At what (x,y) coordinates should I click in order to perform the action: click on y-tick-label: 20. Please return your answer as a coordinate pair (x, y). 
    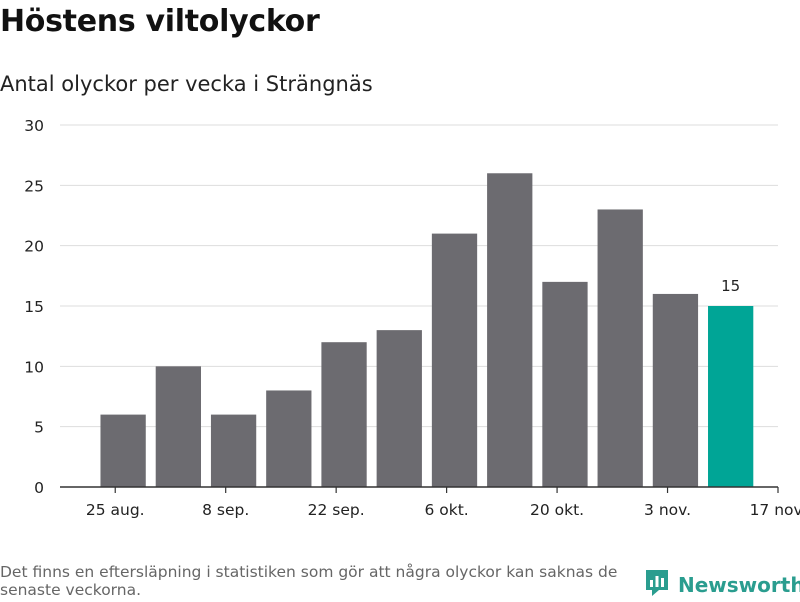
    Looking at the image, I should click on (34, 247).